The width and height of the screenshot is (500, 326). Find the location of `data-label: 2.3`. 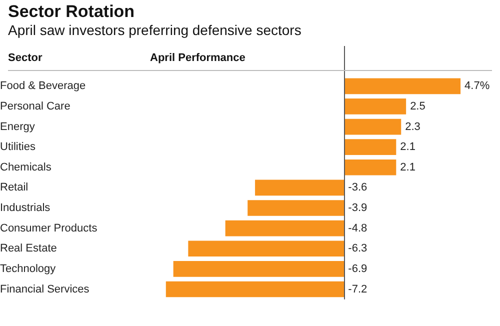

data-label: 2.3 is located at coordinates (412, 126).